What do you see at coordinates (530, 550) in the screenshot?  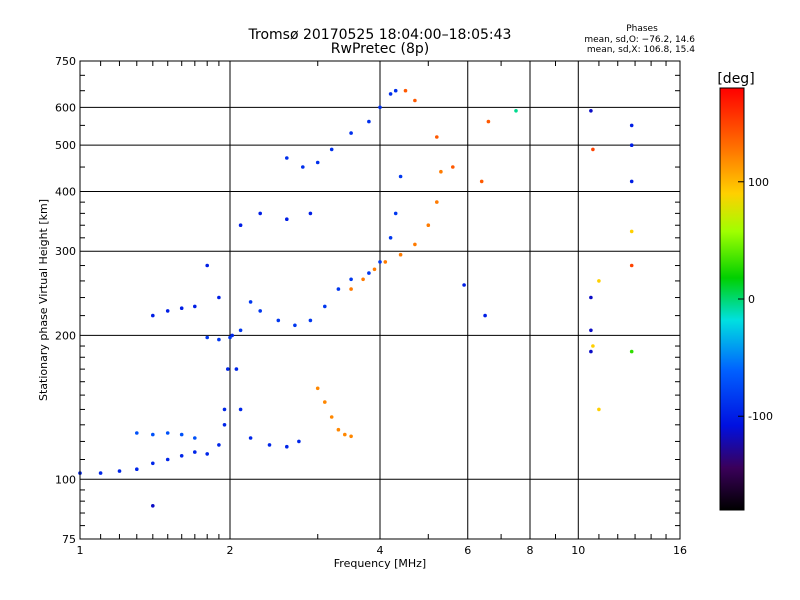 I see `x-tick-label: 8` at bounding box center [530, 550].